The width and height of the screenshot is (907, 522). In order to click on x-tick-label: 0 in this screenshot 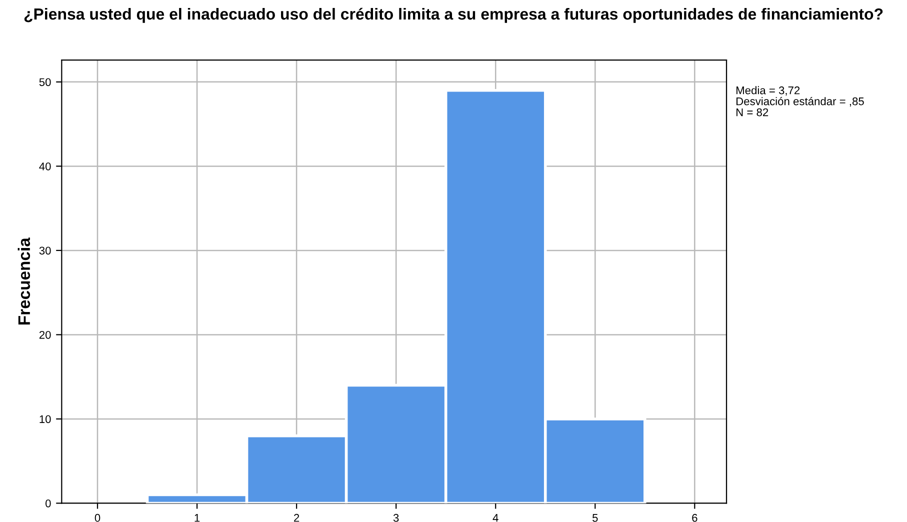, I will do `click(97, 518)`.